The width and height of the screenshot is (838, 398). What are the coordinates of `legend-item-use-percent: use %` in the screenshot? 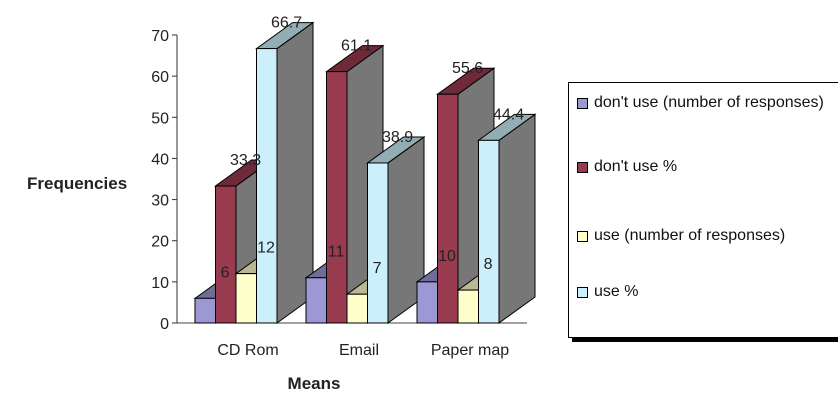 It's located at (707, 292).